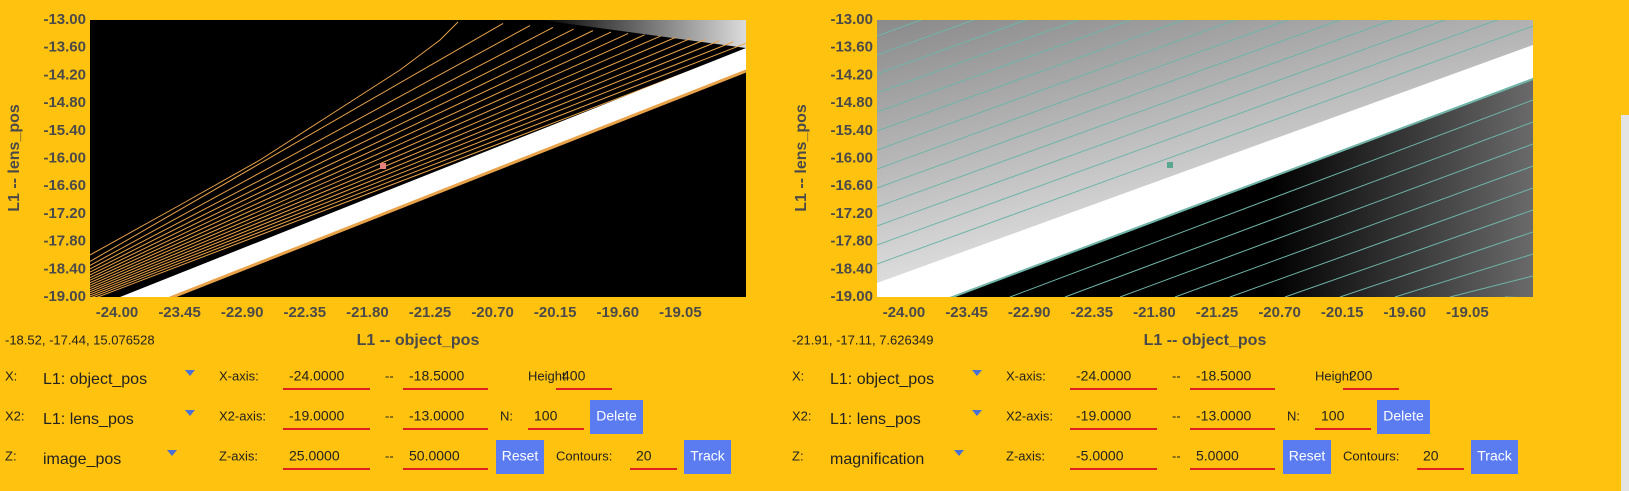 The image size is (1629, 491). What do you see at coordinates (1625, 303) in the screenshot?
I see `scrollbar` at bounding box center [1625, 303].